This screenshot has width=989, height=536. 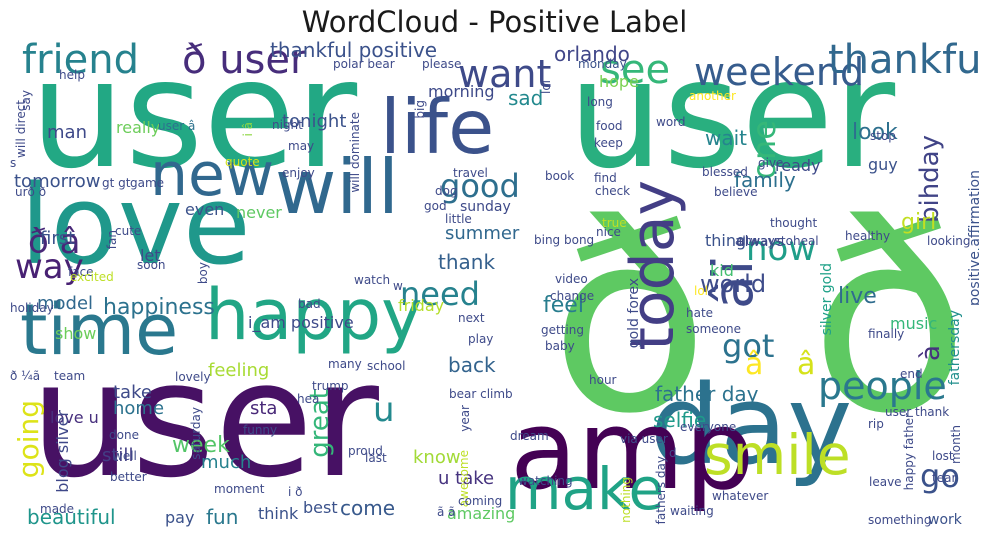 I want to click on word-178: done, so click(x=124, y=435).